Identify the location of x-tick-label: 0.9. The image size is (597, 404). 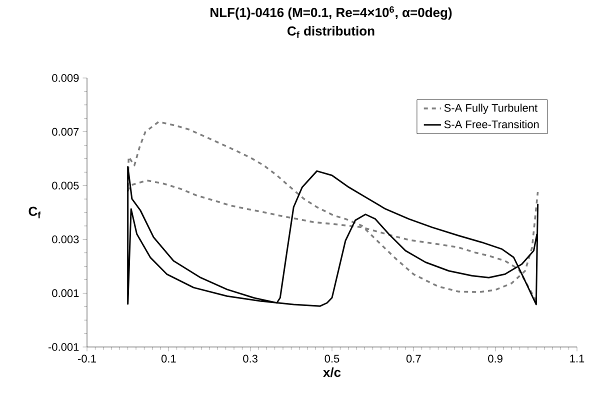
(495, 358).